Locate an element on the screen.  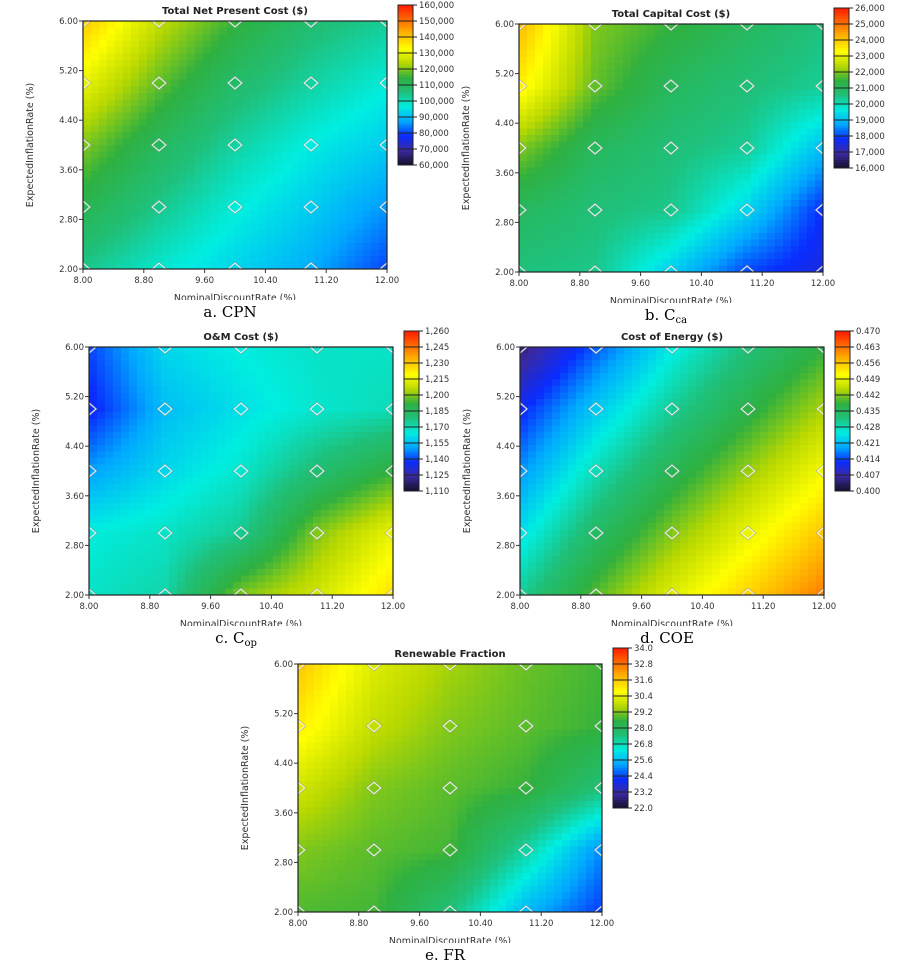
colorbar-tick-label: 20,000 is located at coordinates (870, 105).